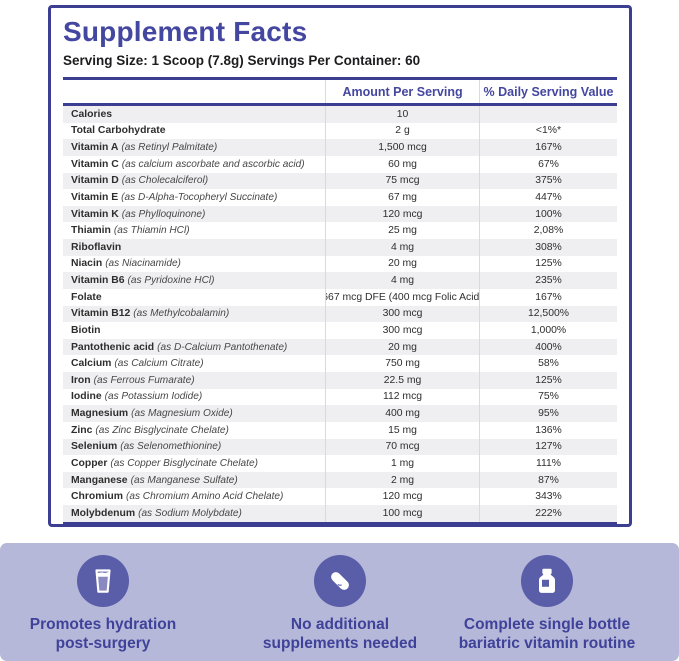 The height and width of the screenshot is (661, 679). What do you see at coordinates (144, 380) in the screenshot?
I see `nutrient-source-detail: (as Ferrous Fumarate)` at bounding box center [144, 380].